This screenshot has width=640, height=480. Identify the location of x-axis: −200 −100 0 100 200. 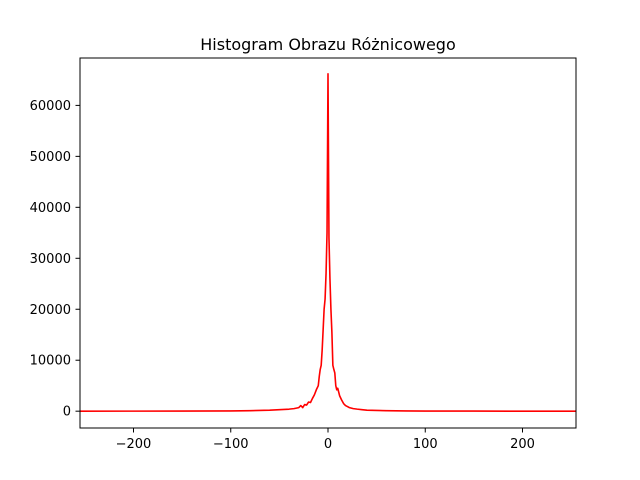
(325, 440).